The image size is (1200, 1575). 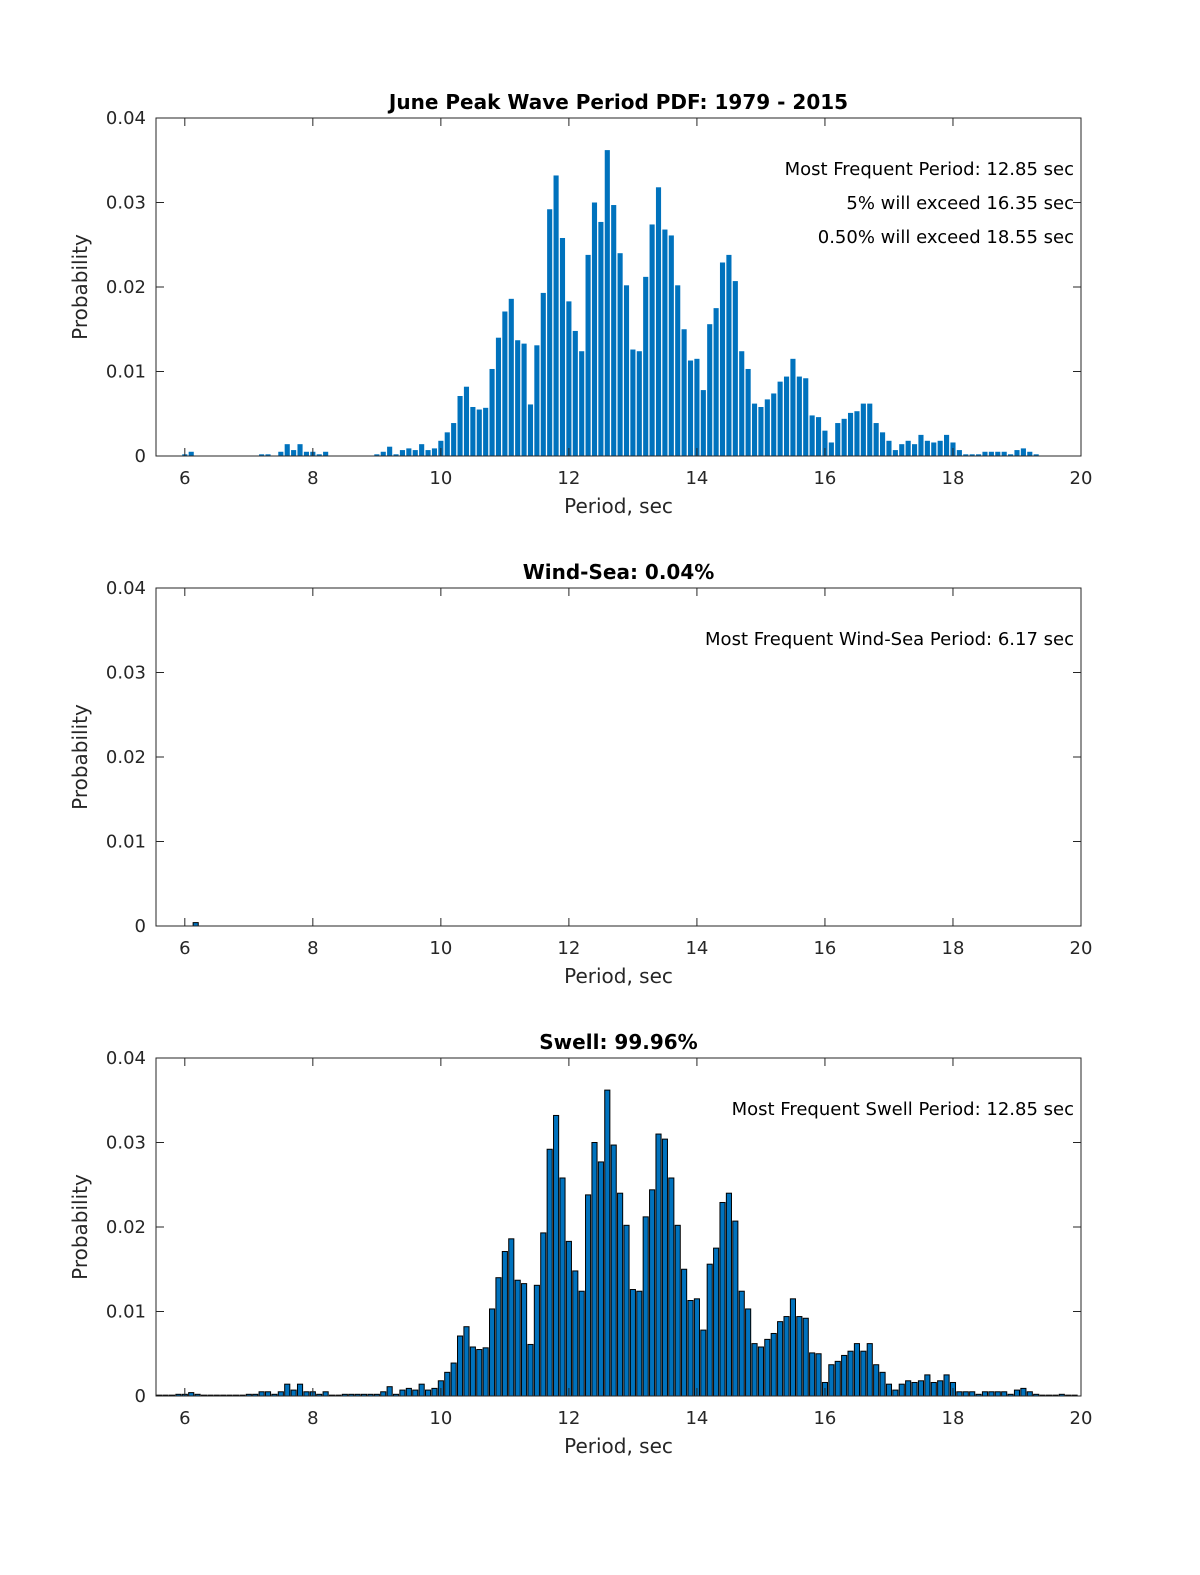 What do you see at coordinates (126, 842) in the screenshot?
I see `y-tick-label: 0.01` at bounding box center [126, 842].